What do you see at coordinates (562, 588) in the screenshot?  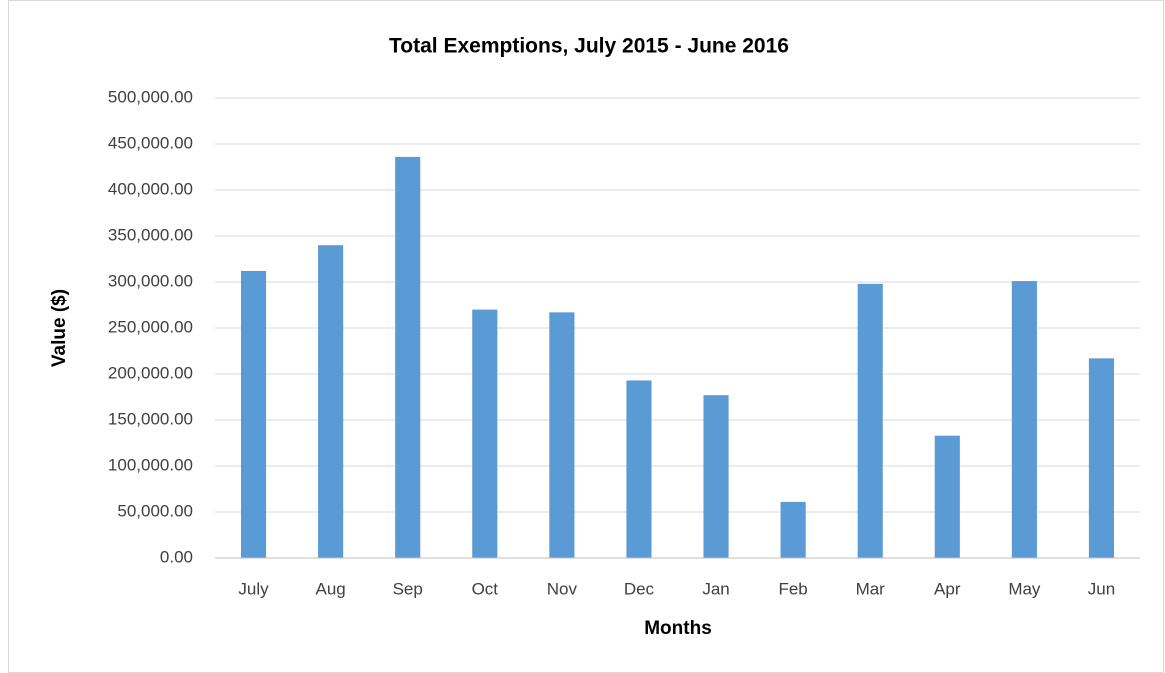 I see `x-tick-label: Nov` at bounding box center [562, 588].